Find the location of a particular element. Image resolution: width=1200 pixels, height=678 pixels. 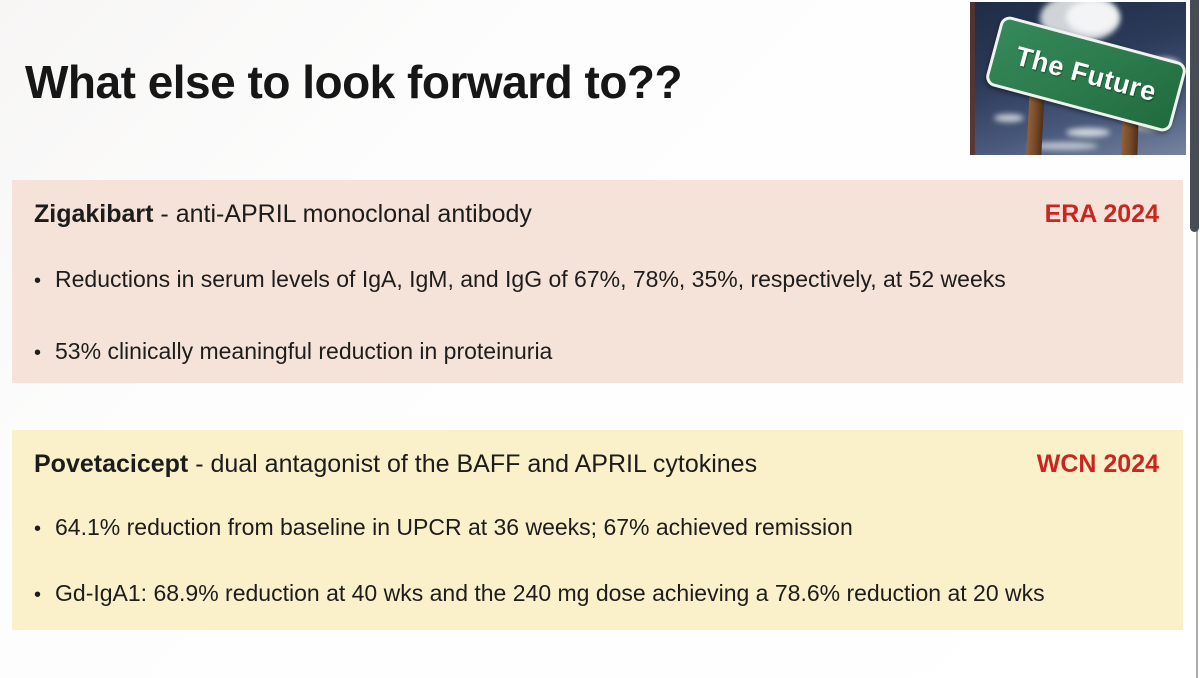

the-future-photo: The Future is located at coordinates (1078, 78).